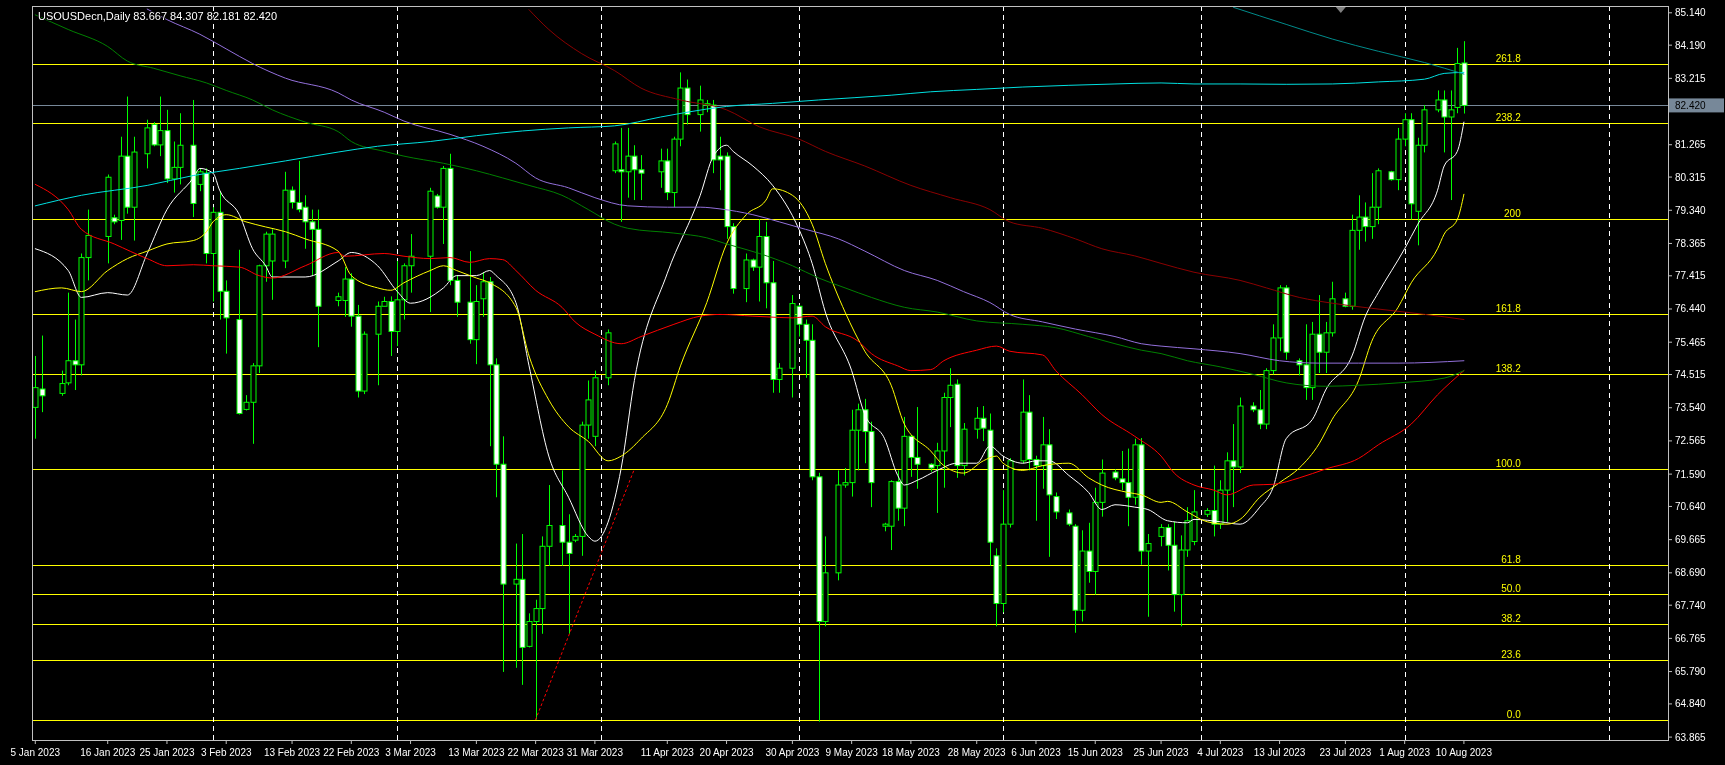 This screenshot has height=765, width=1725. I want to click on x-tick-label: 3 Mar 2023, so click(411, 752).